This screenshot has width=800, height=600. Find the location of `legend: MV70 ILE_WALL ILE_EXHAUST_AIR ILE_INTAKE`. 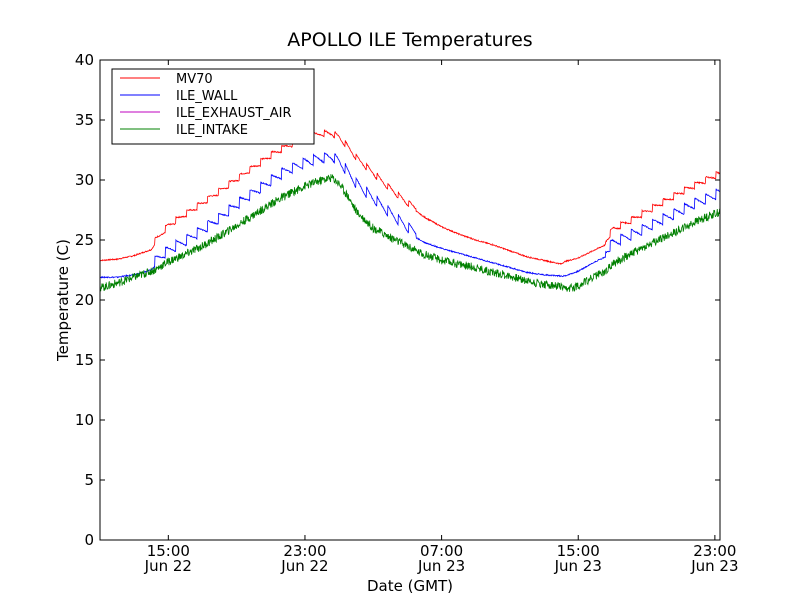

legend: MV70 ILE_WALL ILE_EXHAUST_AIR ILE_INTAKE is located at coordinates (213, 106).